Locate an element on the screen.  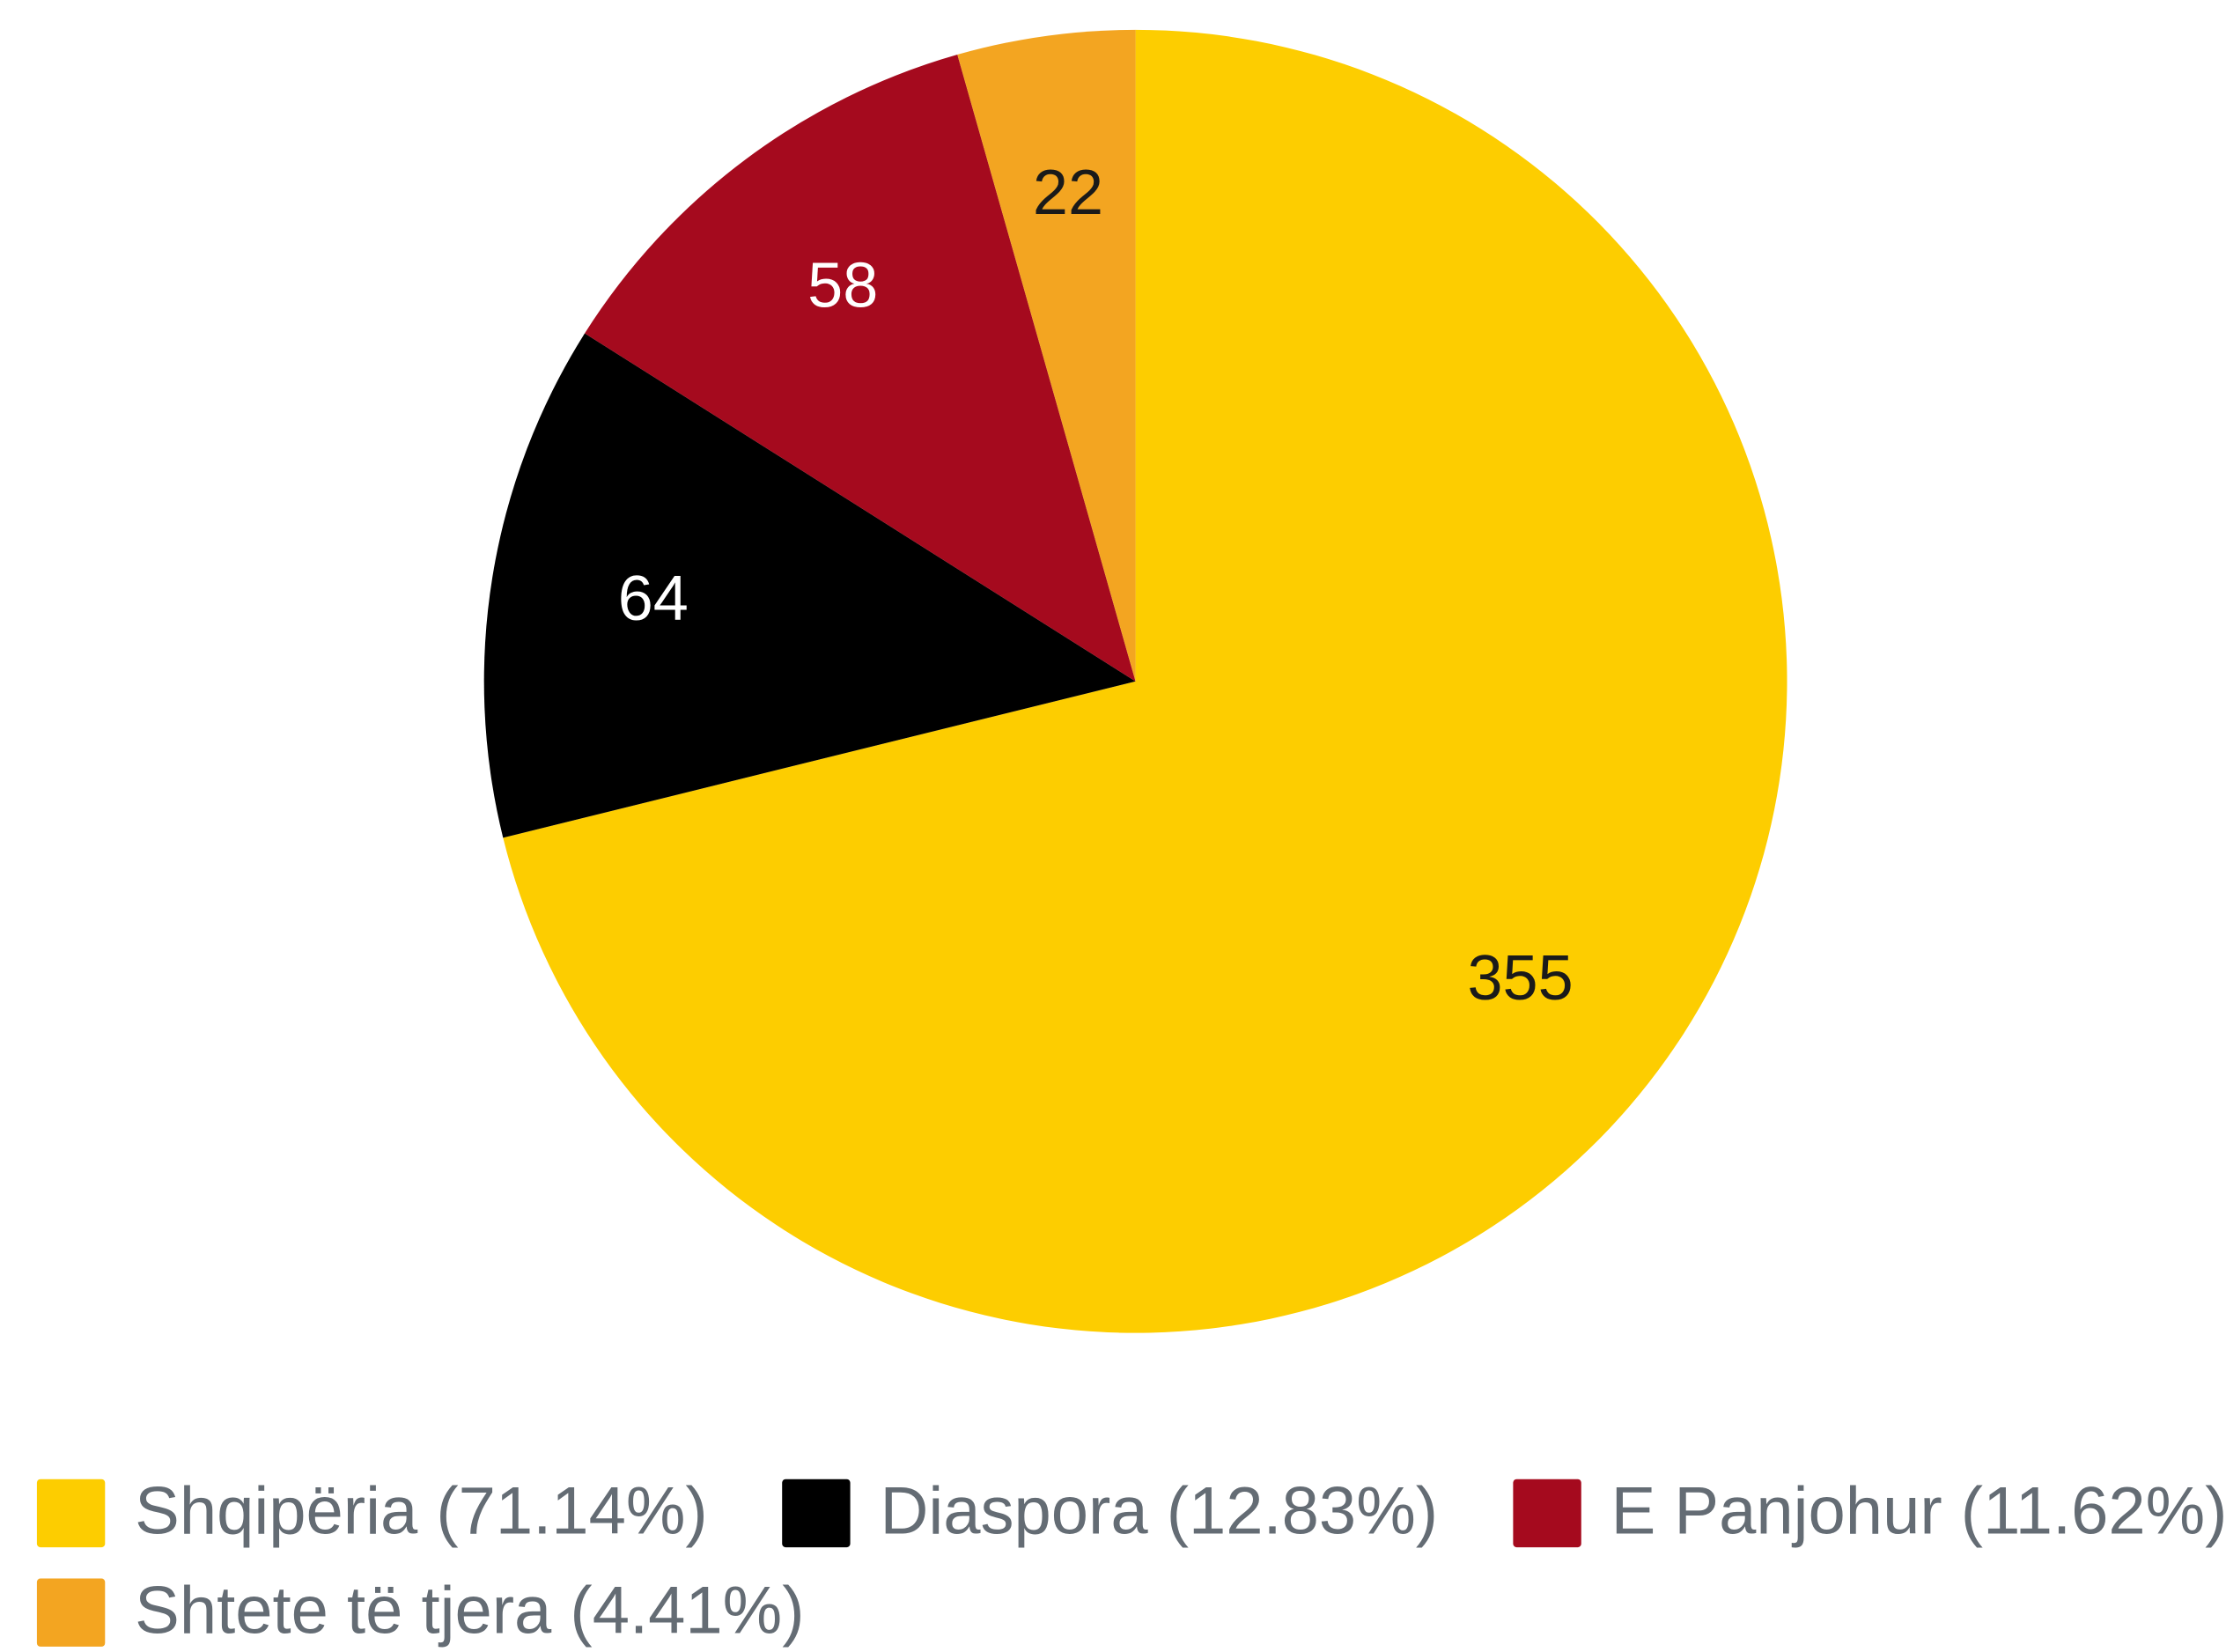
legend-label: Diaspora (12.83%) is located at coordinates (1159, 1511).